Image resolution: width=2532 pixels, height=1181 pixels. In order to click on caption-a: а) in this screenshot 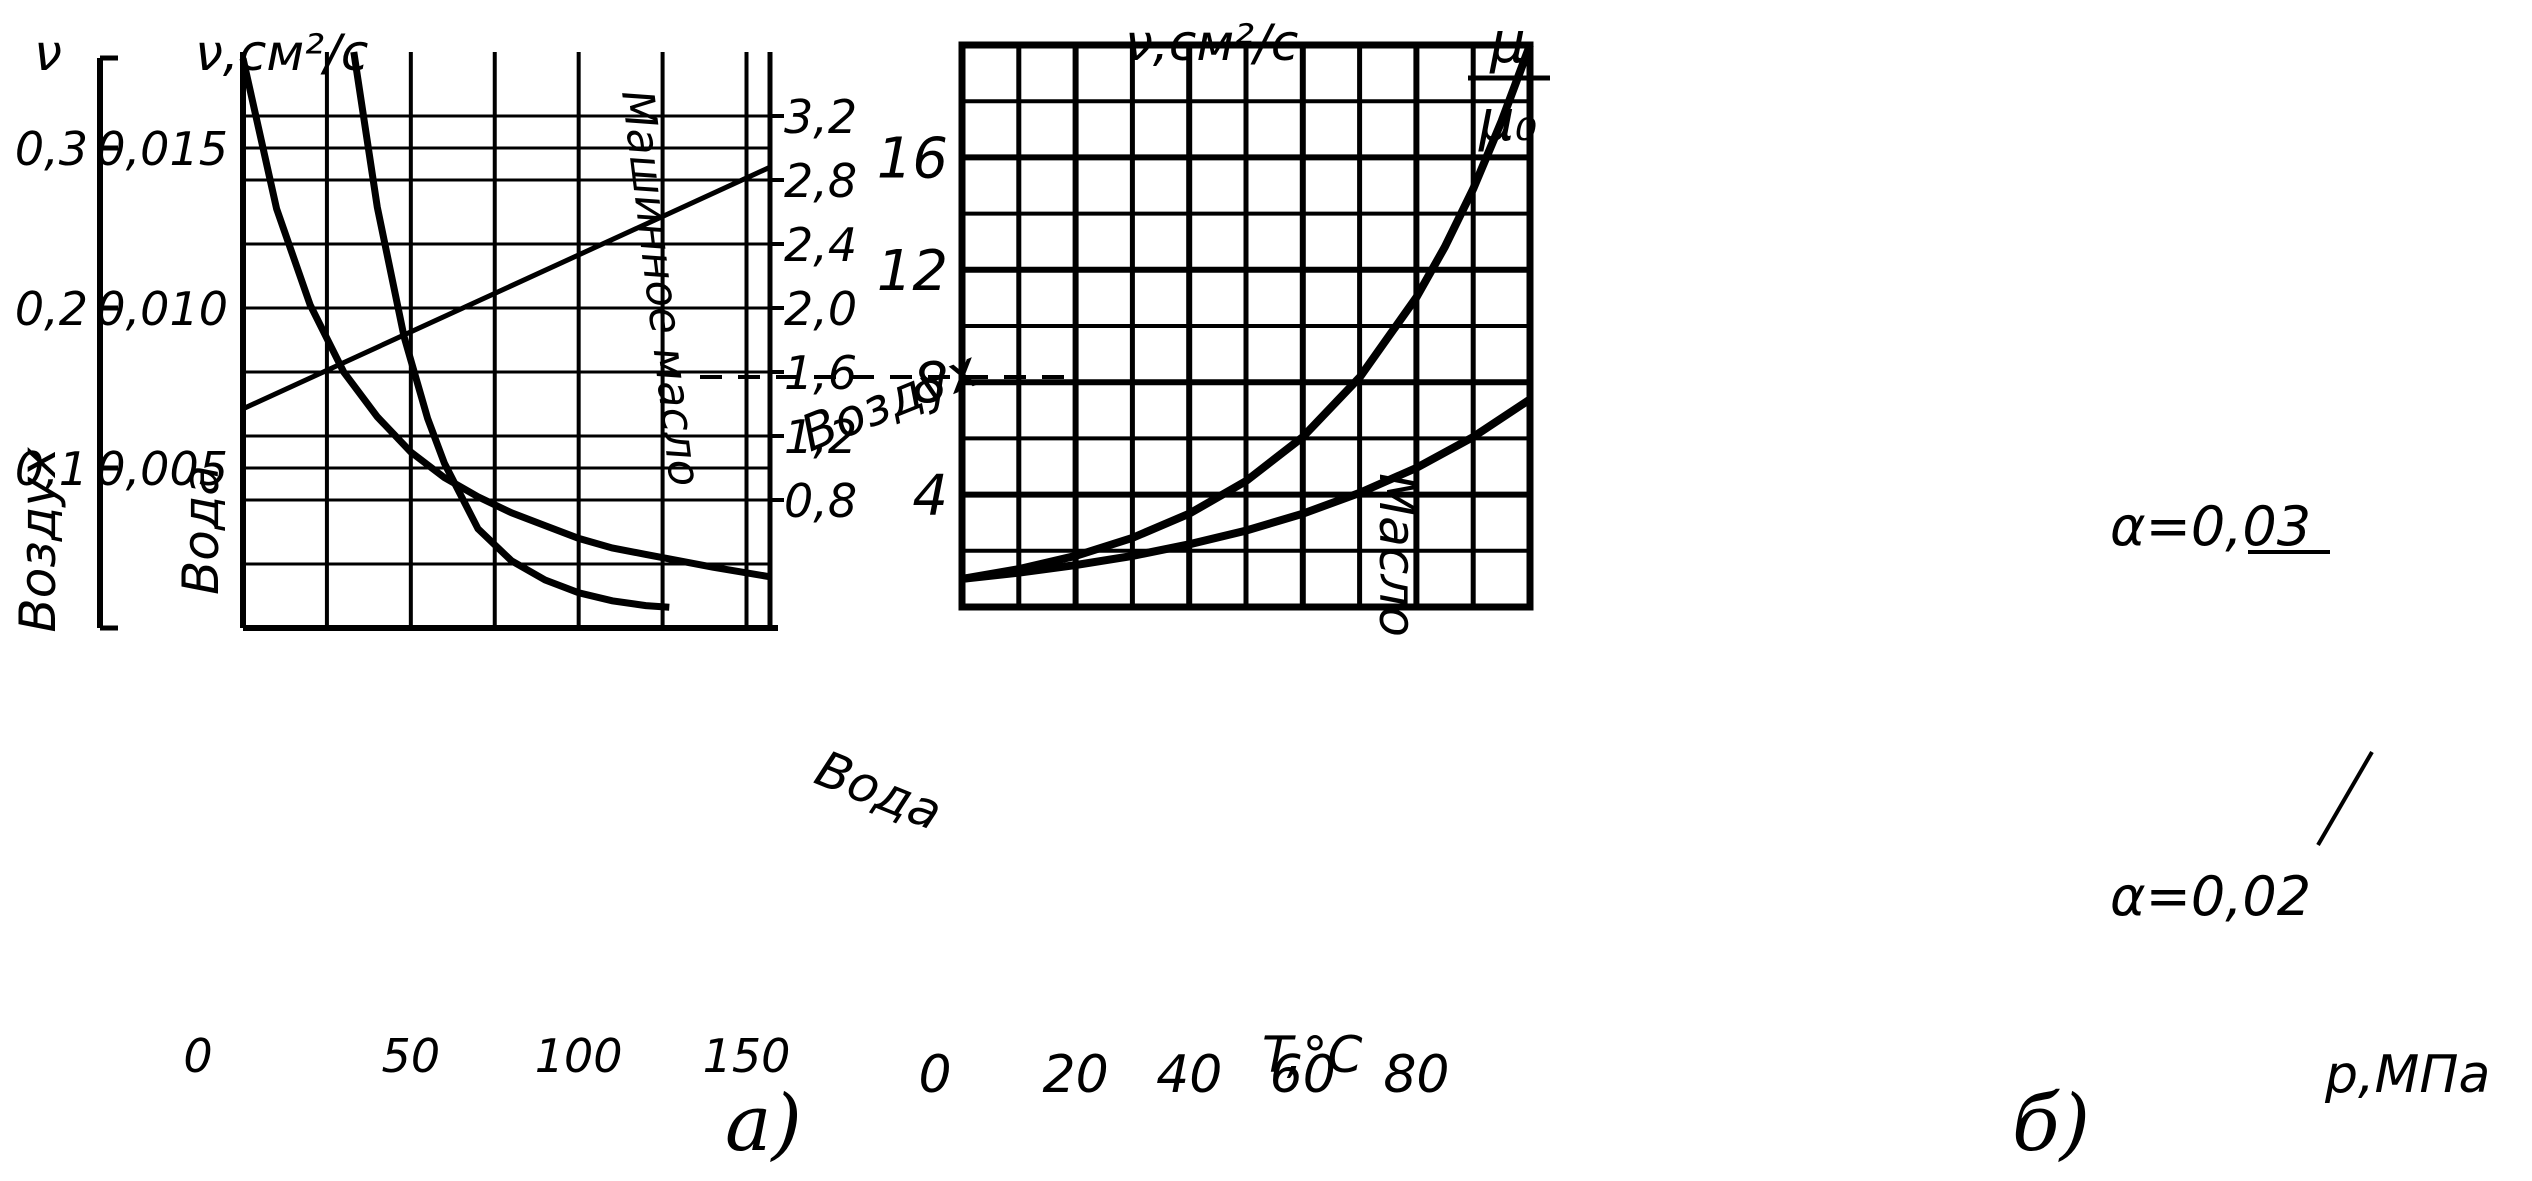, I will do `click(763, 1124)`.